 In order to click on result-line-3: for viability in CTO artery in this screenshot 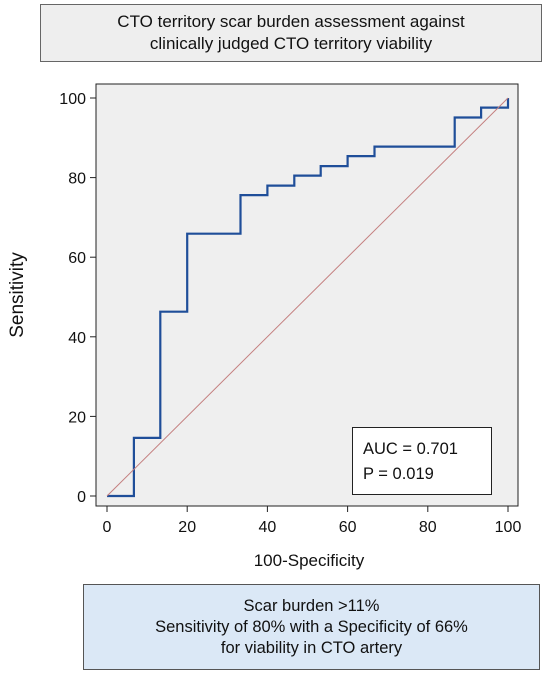, I will do `click(311, 647)`.